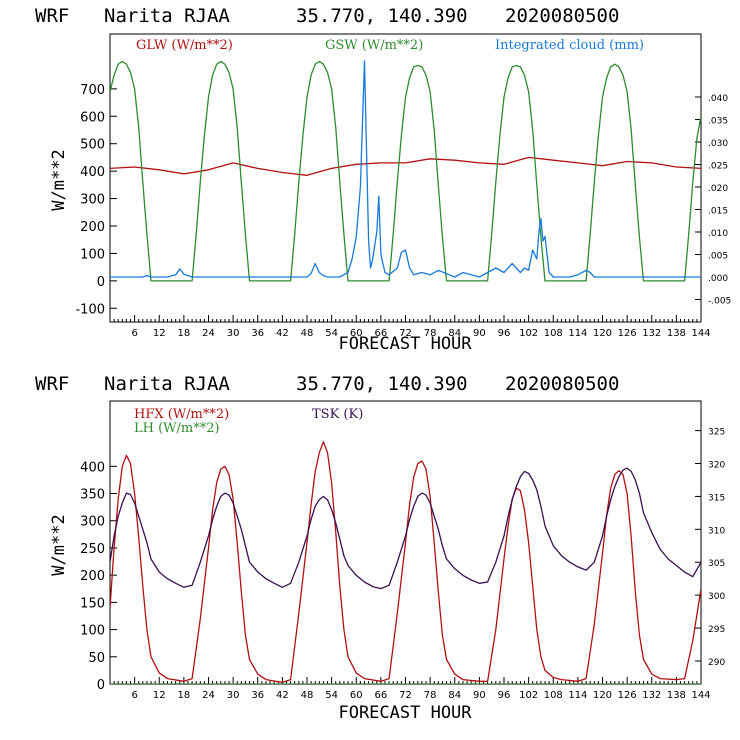 The height and width of the screenshot is (740, 740). What do you see at coordinates (92, 117) in the screenshot?
I see `y-tick-label: 600` at bounding box center [92, 117].